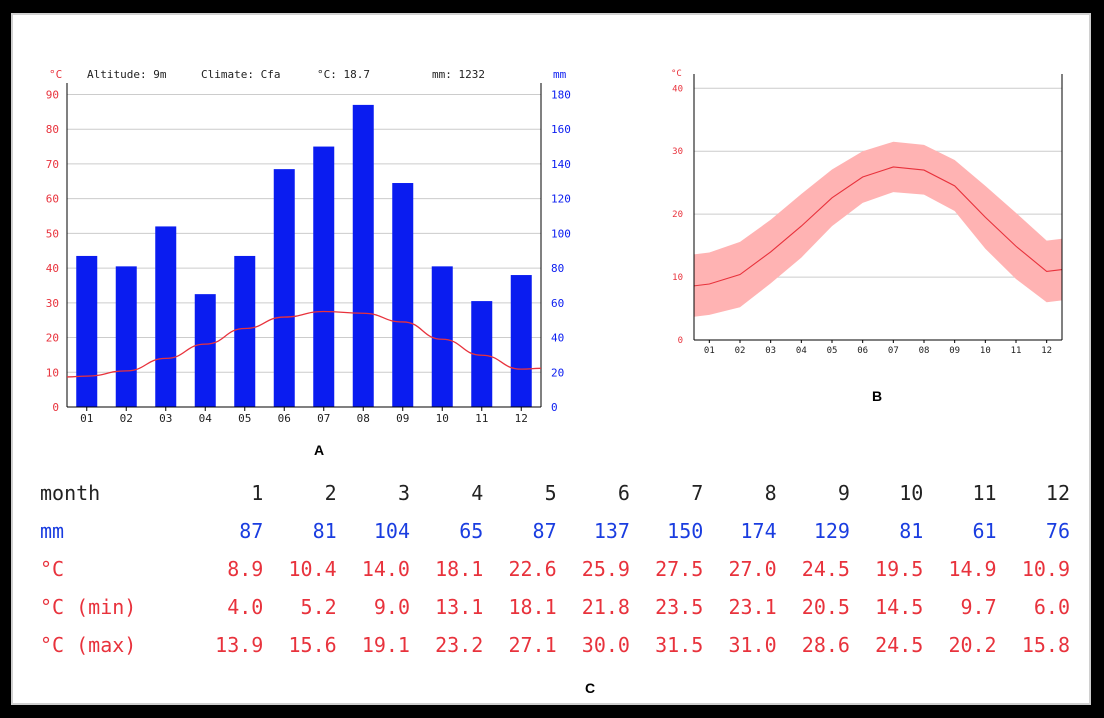 Image resolution: width=1104 pixels, height=718 pixels. Describe the element at coordinates (52, 164) in the screenshot. I see `y-left-tick-label: 70` at that location.